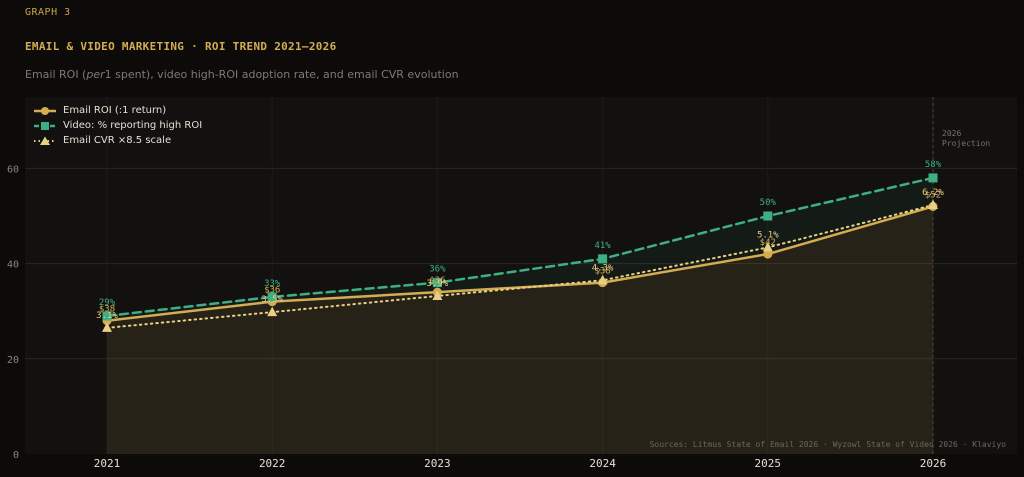 This screenshot has width=1024, height=477. What do you see at coordinates (768, 254) in the screenshot?
I see `email-point` at bounding box center [768, 254].